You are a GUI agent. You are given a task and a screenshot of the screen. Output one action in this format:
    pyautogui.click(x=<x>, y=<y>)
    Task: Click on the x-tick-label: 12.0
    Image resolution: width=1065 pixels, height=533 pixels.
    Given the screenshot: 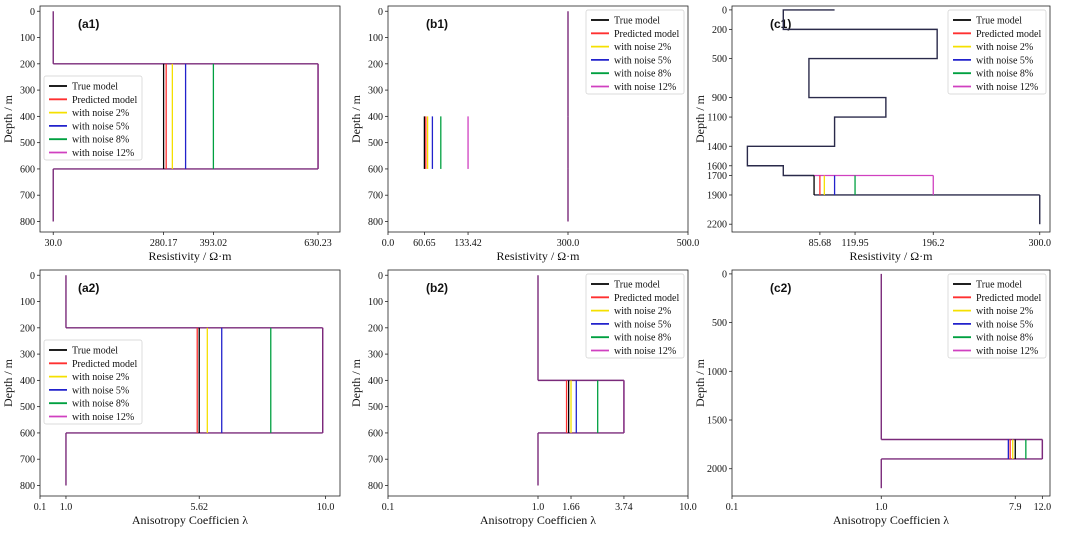 What is the action you would take?
    pyautogui.click(x=1043, y=507)
    